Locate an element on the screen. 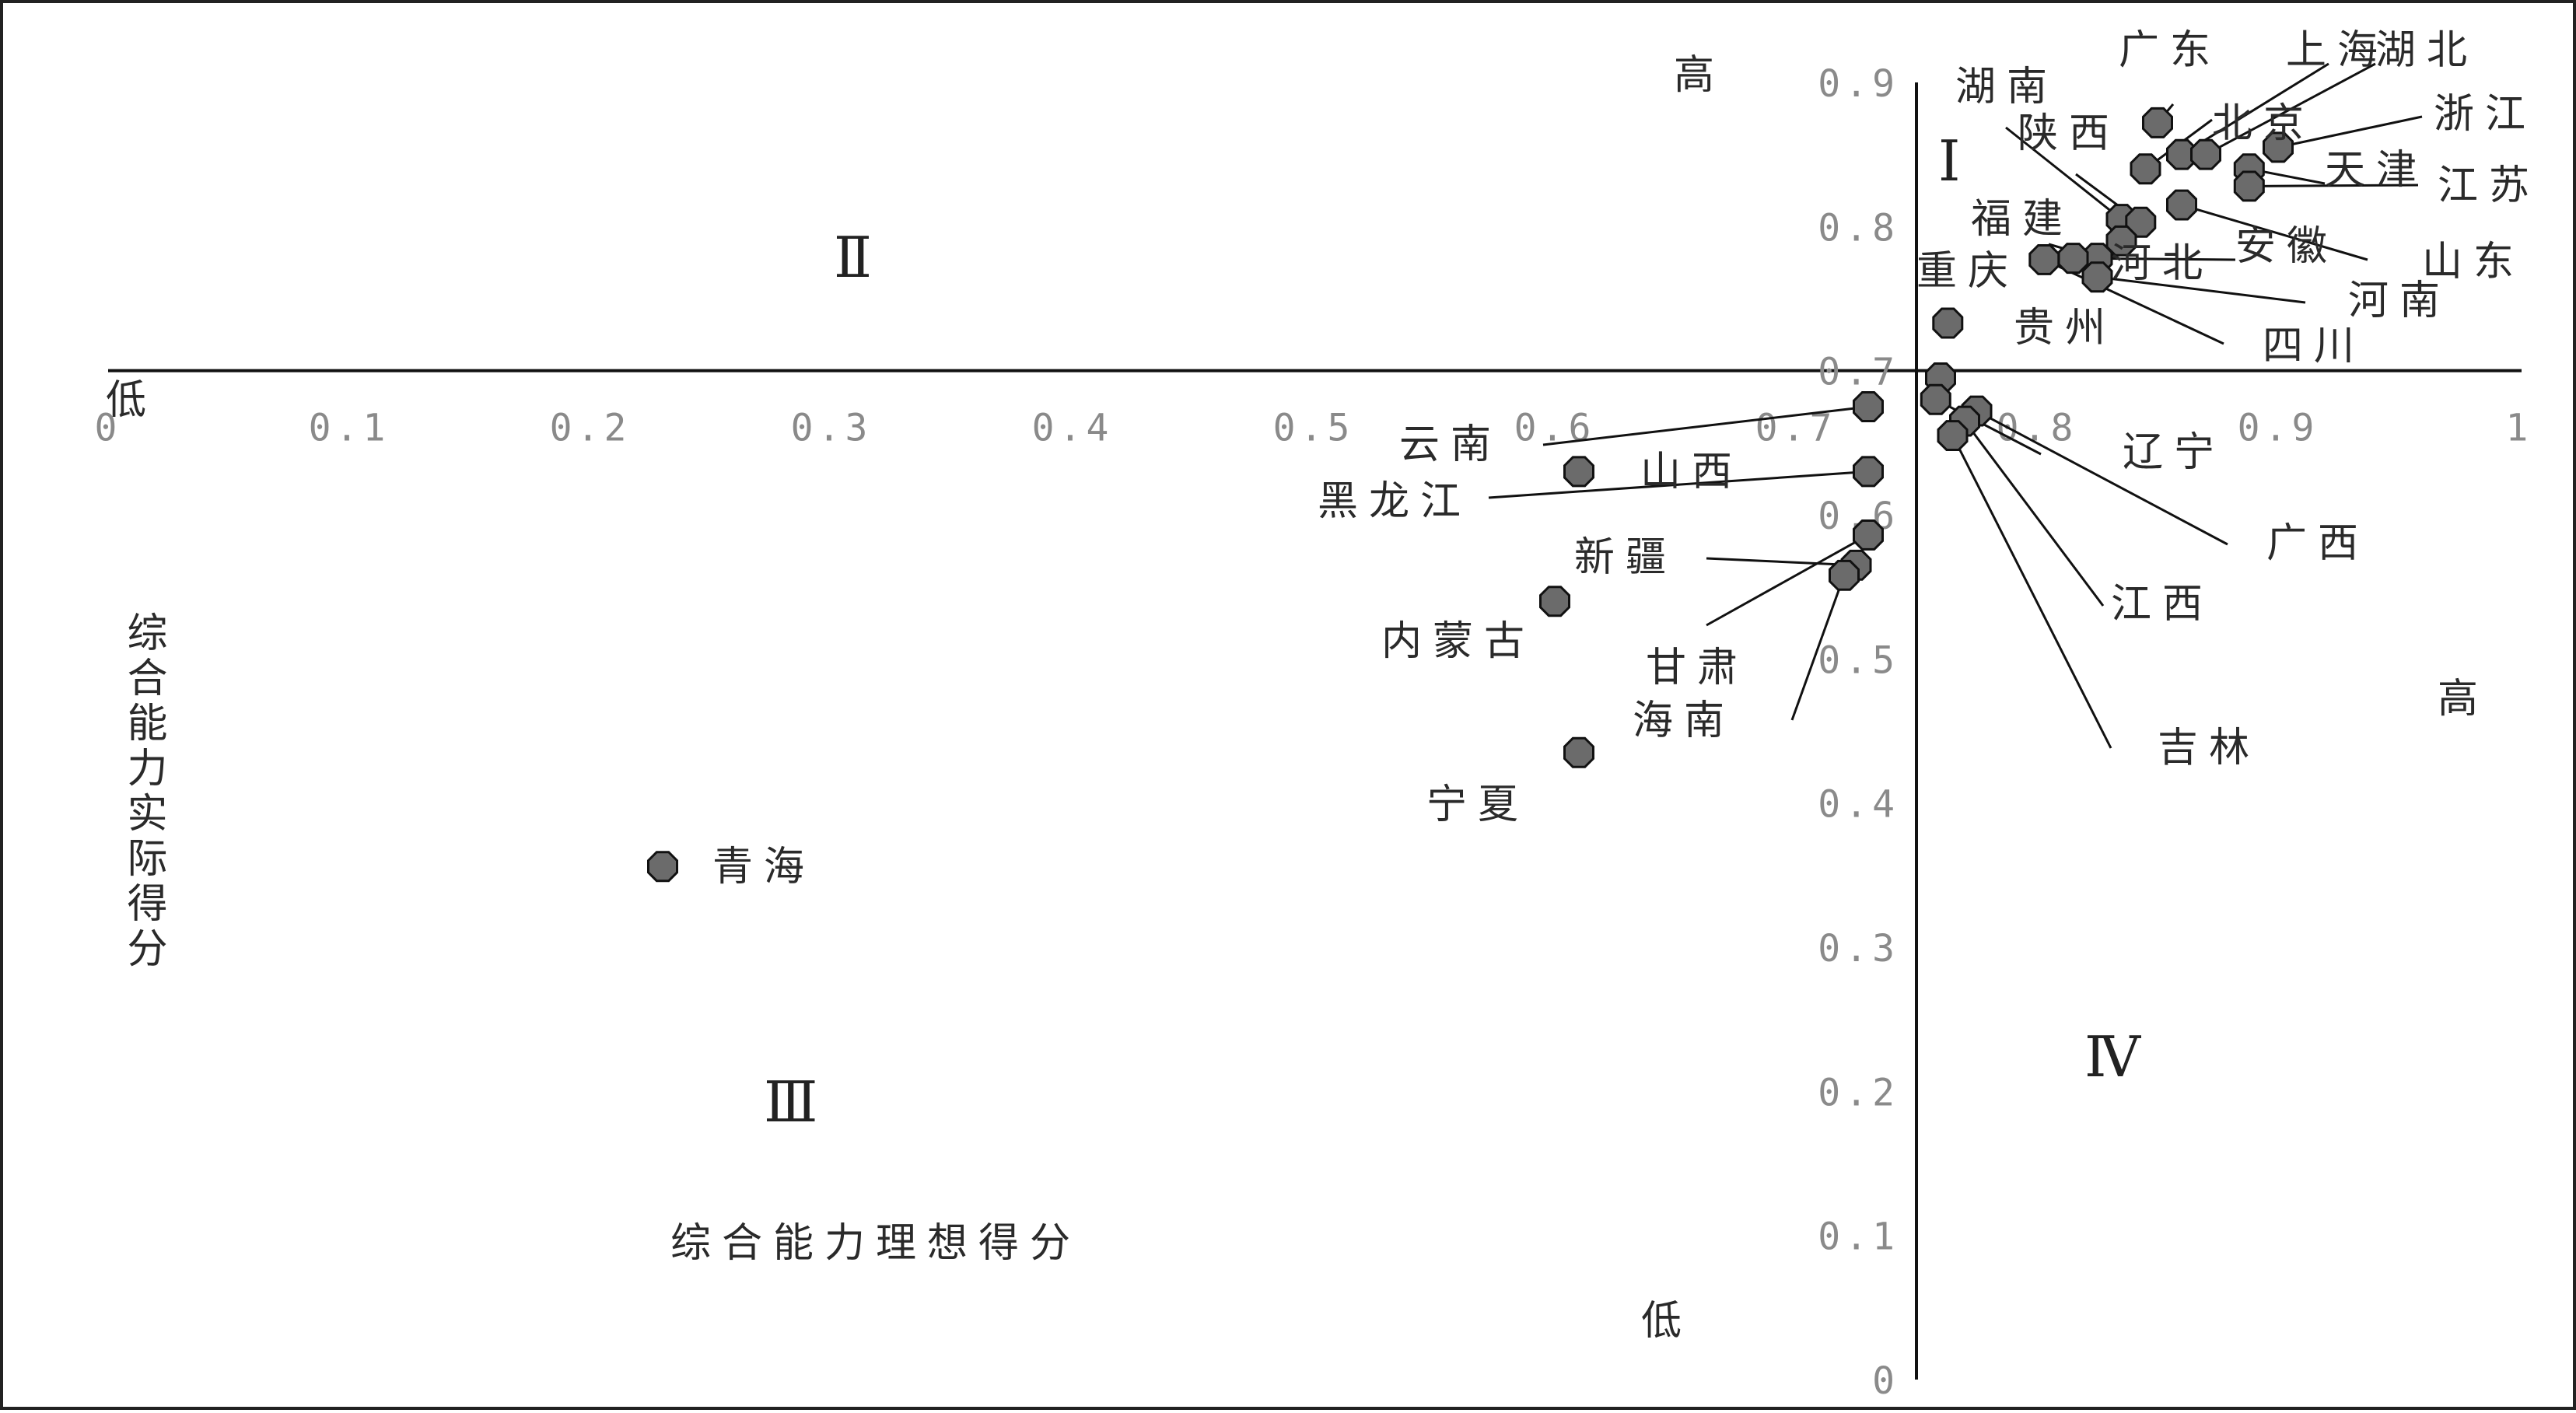  point-label: 山西 is located at coordinates (1691, 472).